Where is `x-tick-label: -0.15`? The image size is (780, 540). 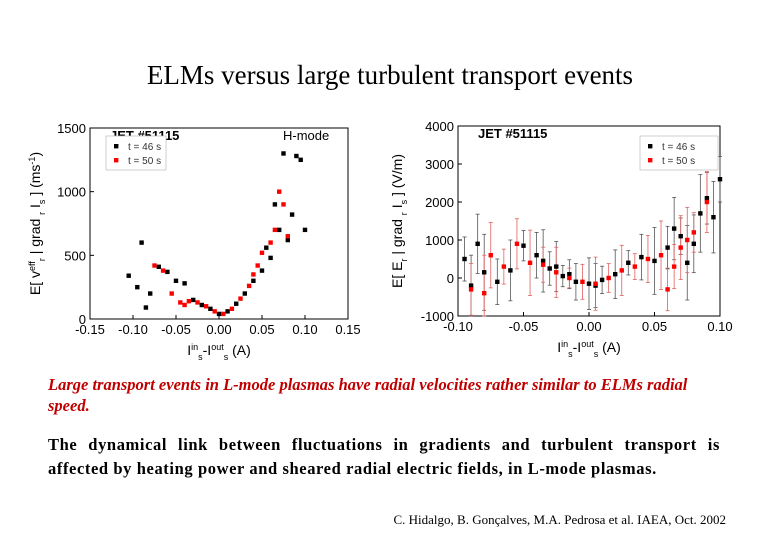 x-tick-label: -0.15 is located at coordinates (90, 329).